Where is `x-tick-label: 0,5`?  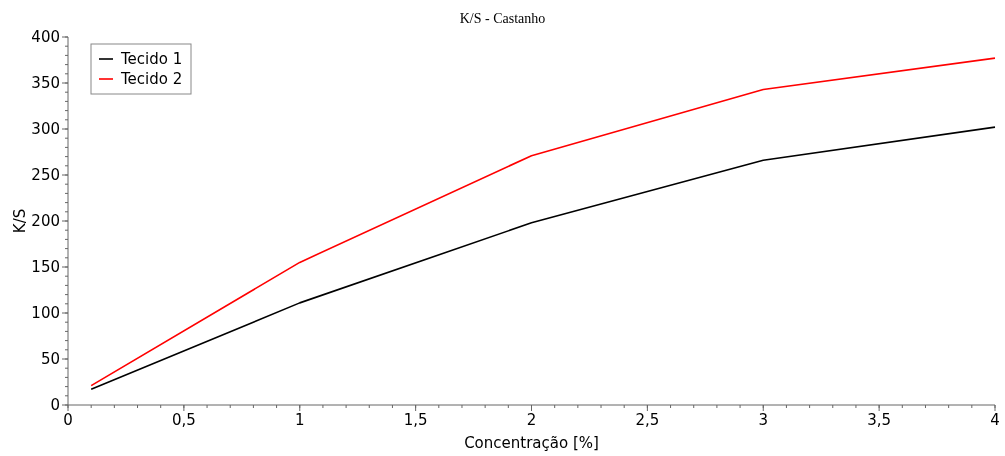 x-tick-label: 0,5 is located at coordinates (183, 420).